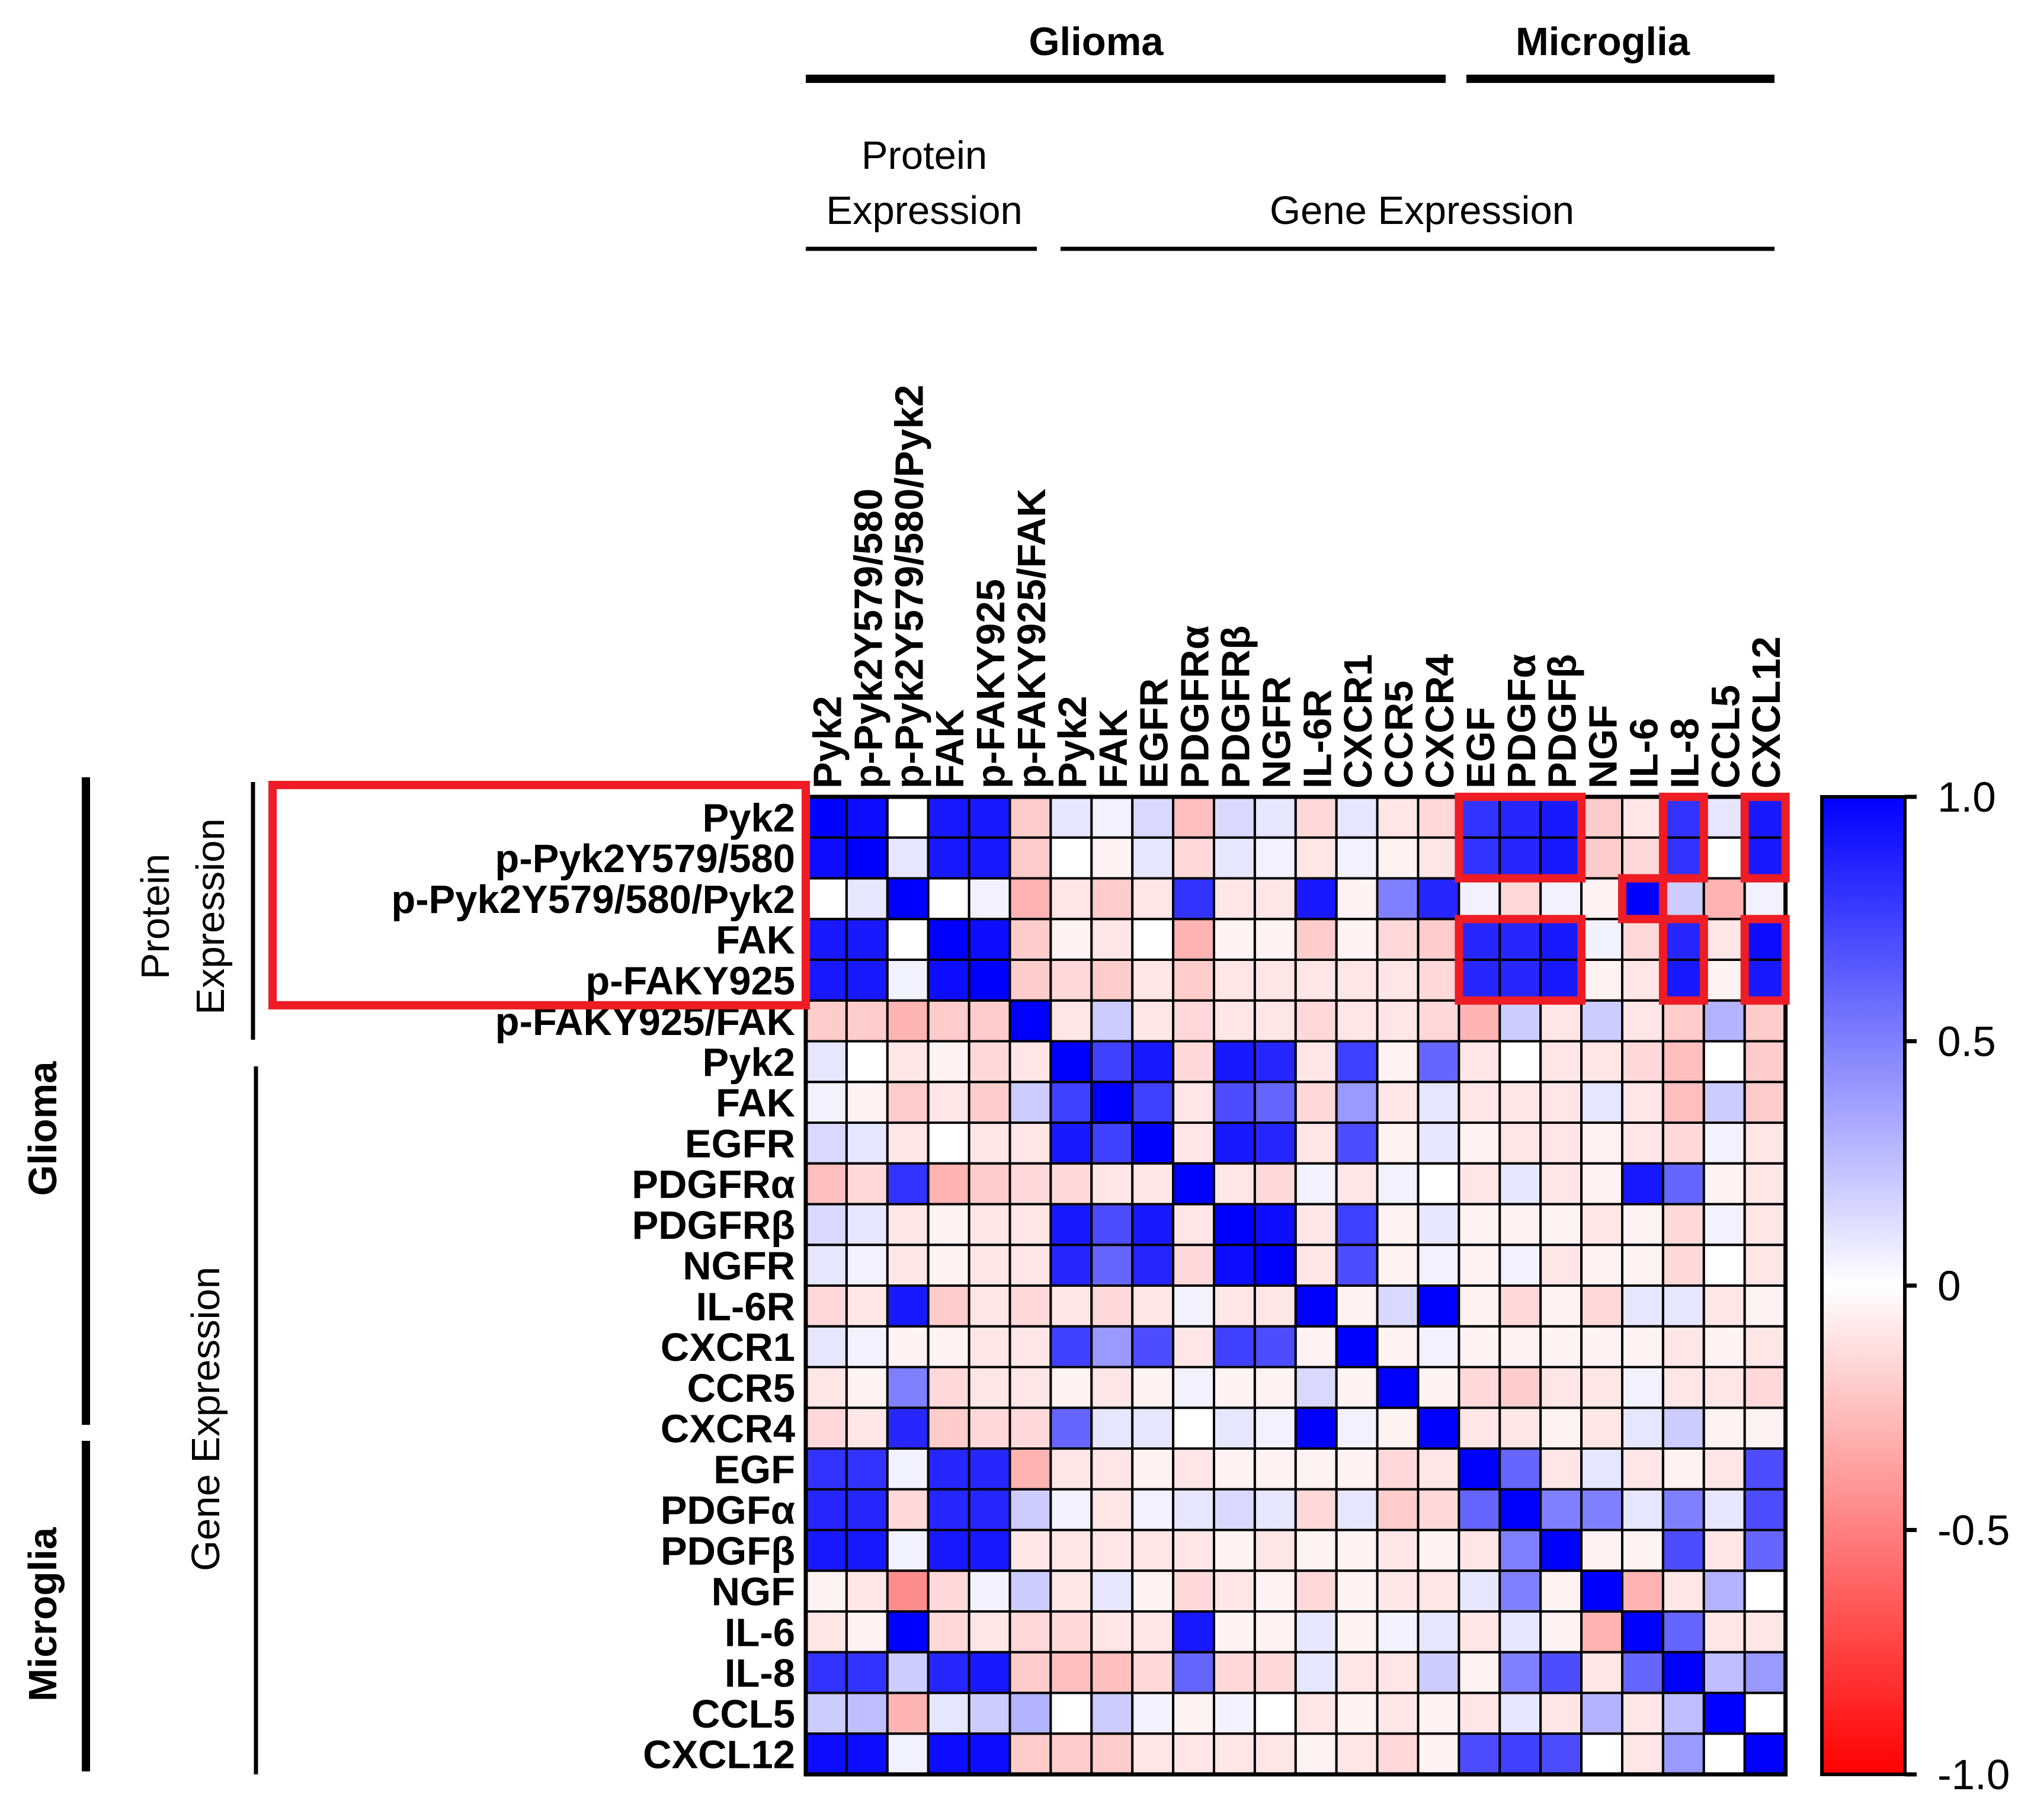 This screenshot has height=1820, width=2034. I want to click on heatmap-cell-r22-c2, so click(908, 1713).